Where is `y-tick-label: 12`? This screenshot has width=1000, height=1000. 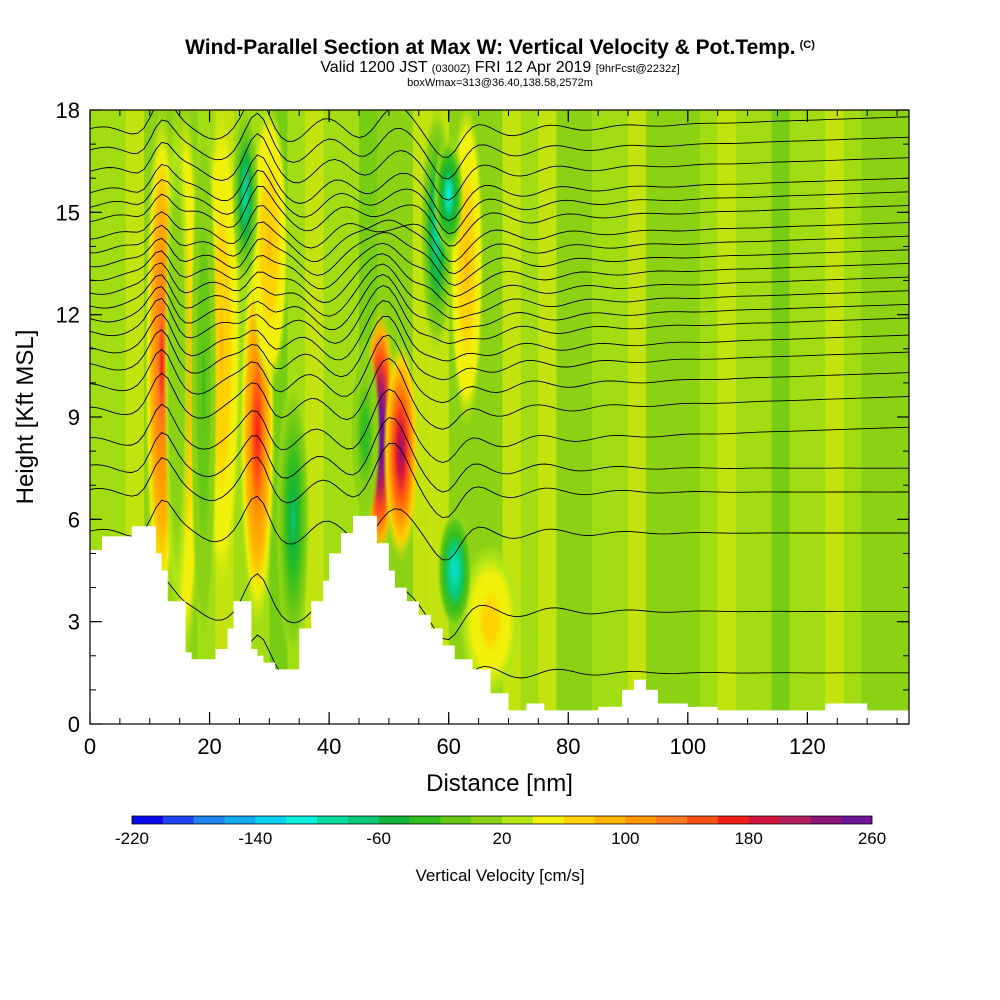
y-tick-label: 12 is located at coordinates (68, 315).